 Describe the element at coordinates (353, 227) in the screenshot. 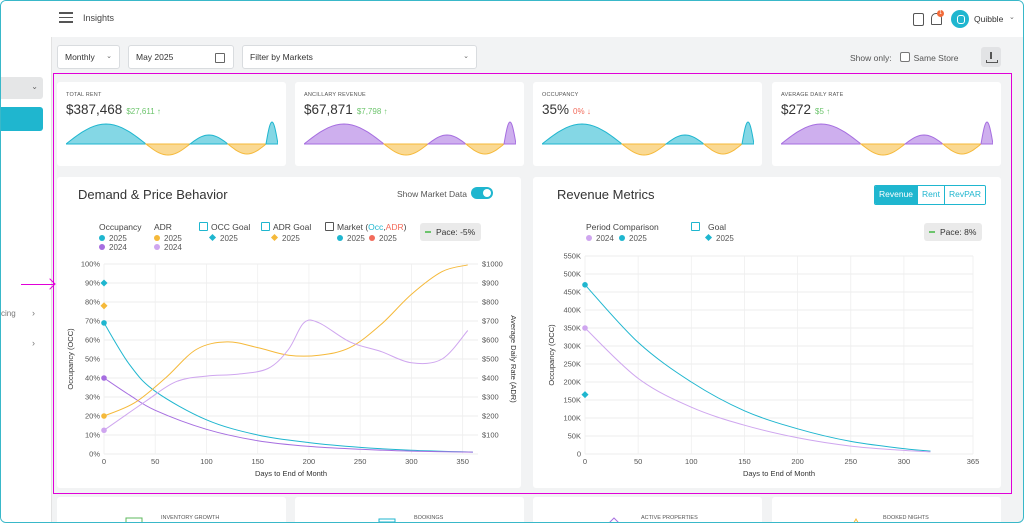

I see `legend-label: Market (` at that location.